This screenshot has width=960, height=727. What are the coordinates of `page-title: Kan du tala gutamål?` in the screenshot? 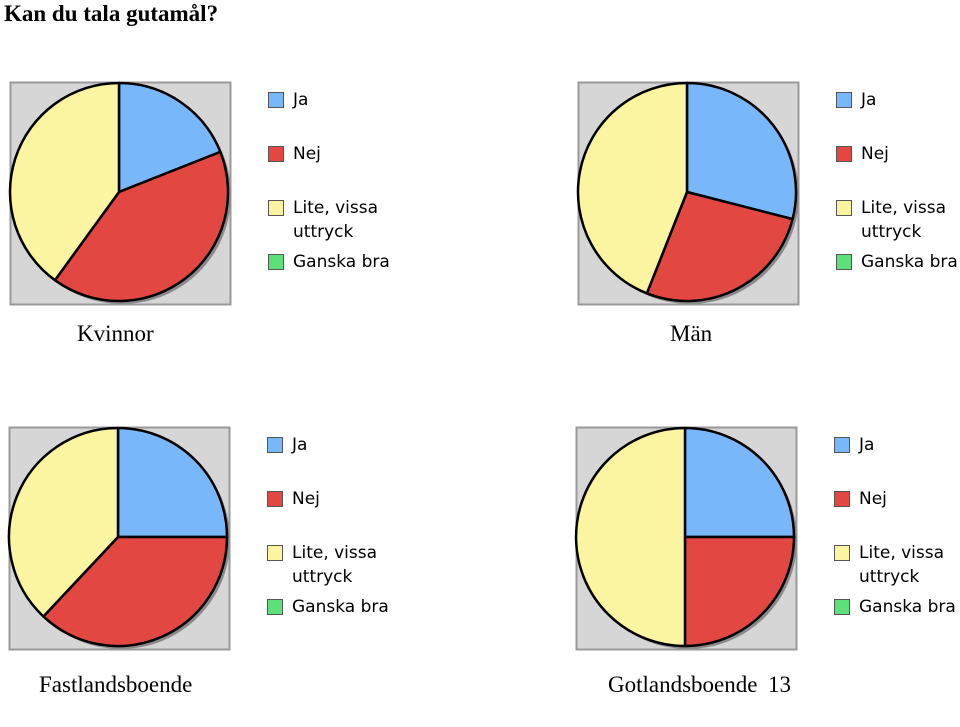 It's located at (111, 13).